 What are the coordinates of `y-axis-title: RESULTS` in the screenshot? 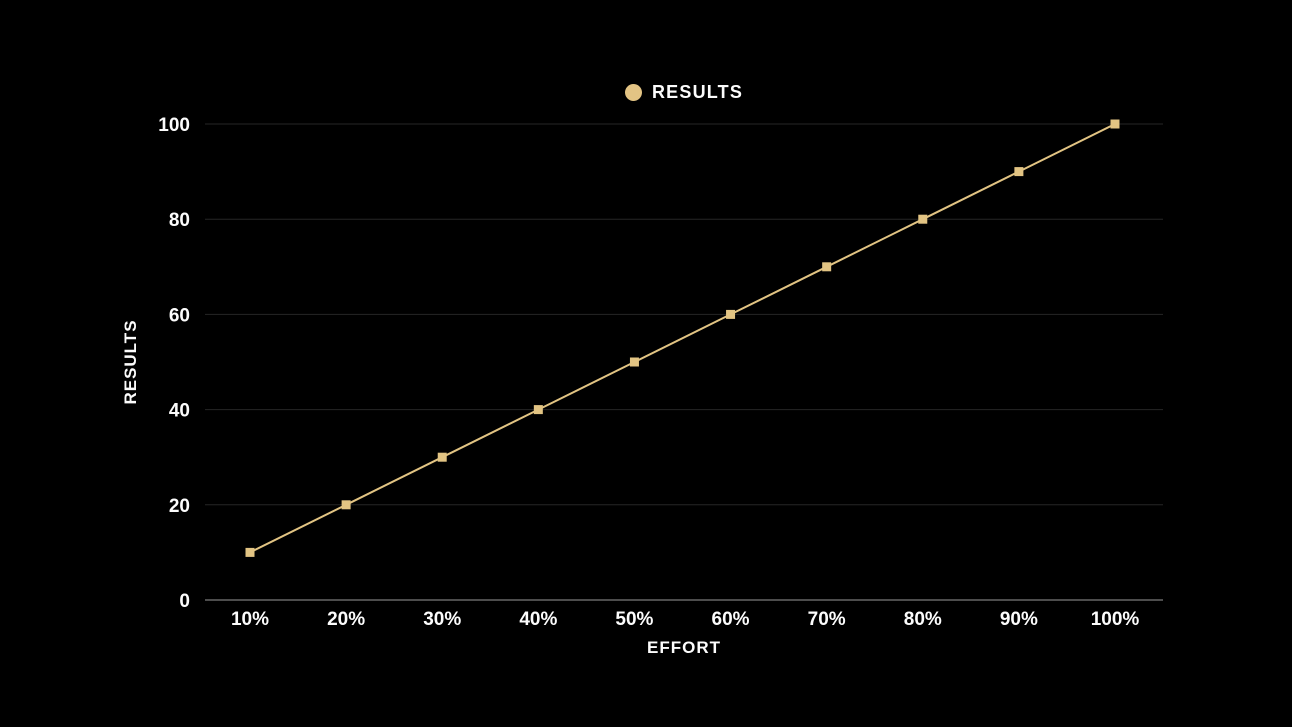 It's located at (130, 361).